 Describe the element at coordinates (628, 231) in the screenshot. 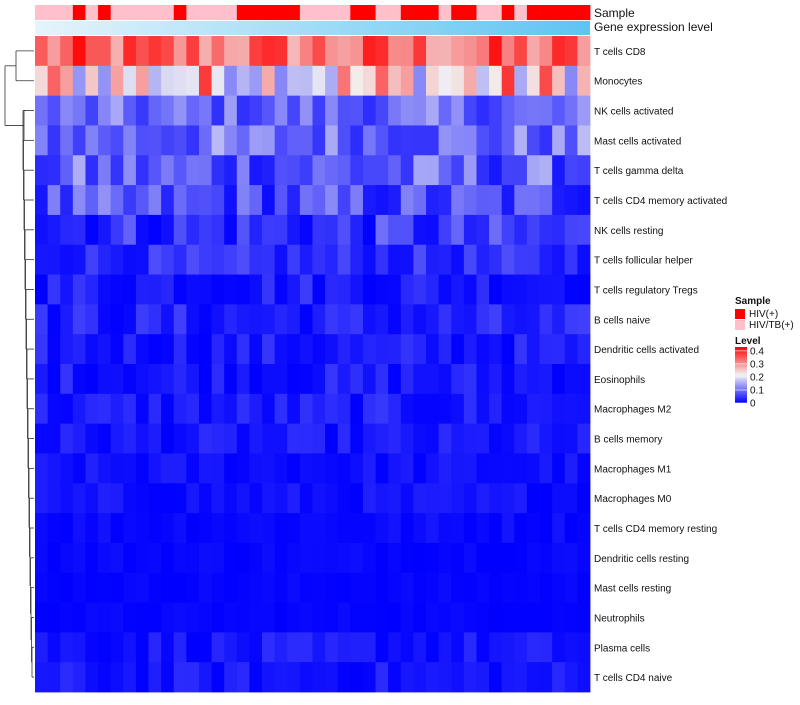

I see `row-label: NK cells resting` at that location.